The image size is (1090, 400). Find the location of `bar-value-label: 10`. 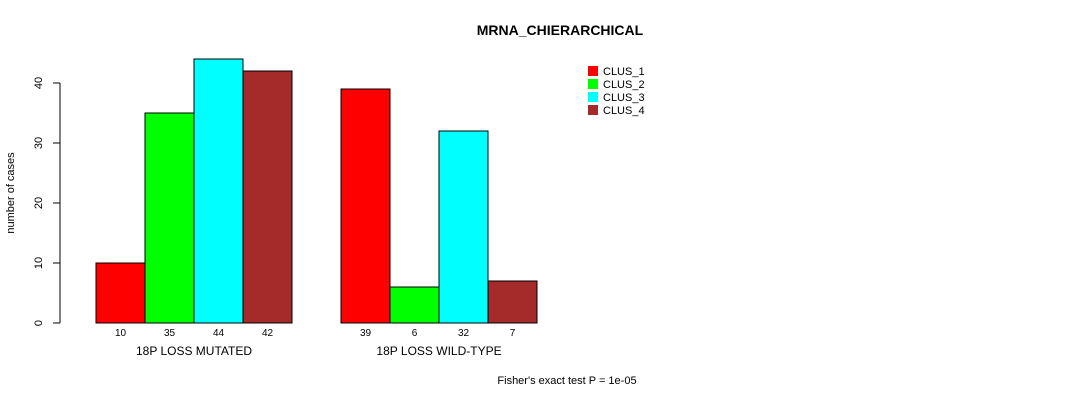

bar-value-label: 10 is located at coordinates (121, 333).